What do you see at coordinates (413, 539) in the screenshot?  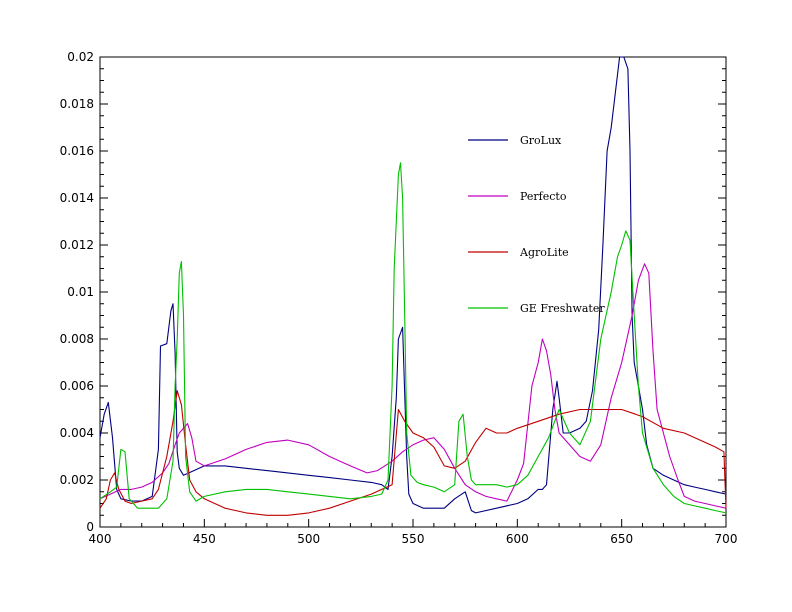 I see `x-tick-label: 550` at bounding box center [413, 539].